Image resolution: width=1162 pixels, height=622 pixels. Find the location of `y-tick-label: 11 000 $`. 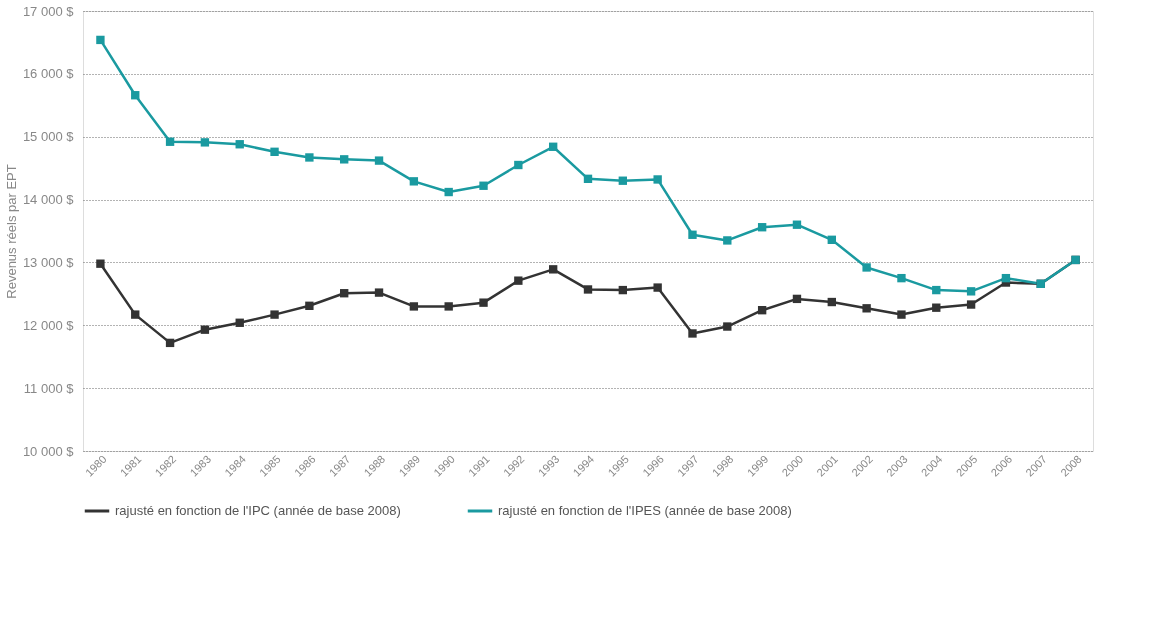

y-tick-label: 11 000 $ is located at coordinates (49, 388).